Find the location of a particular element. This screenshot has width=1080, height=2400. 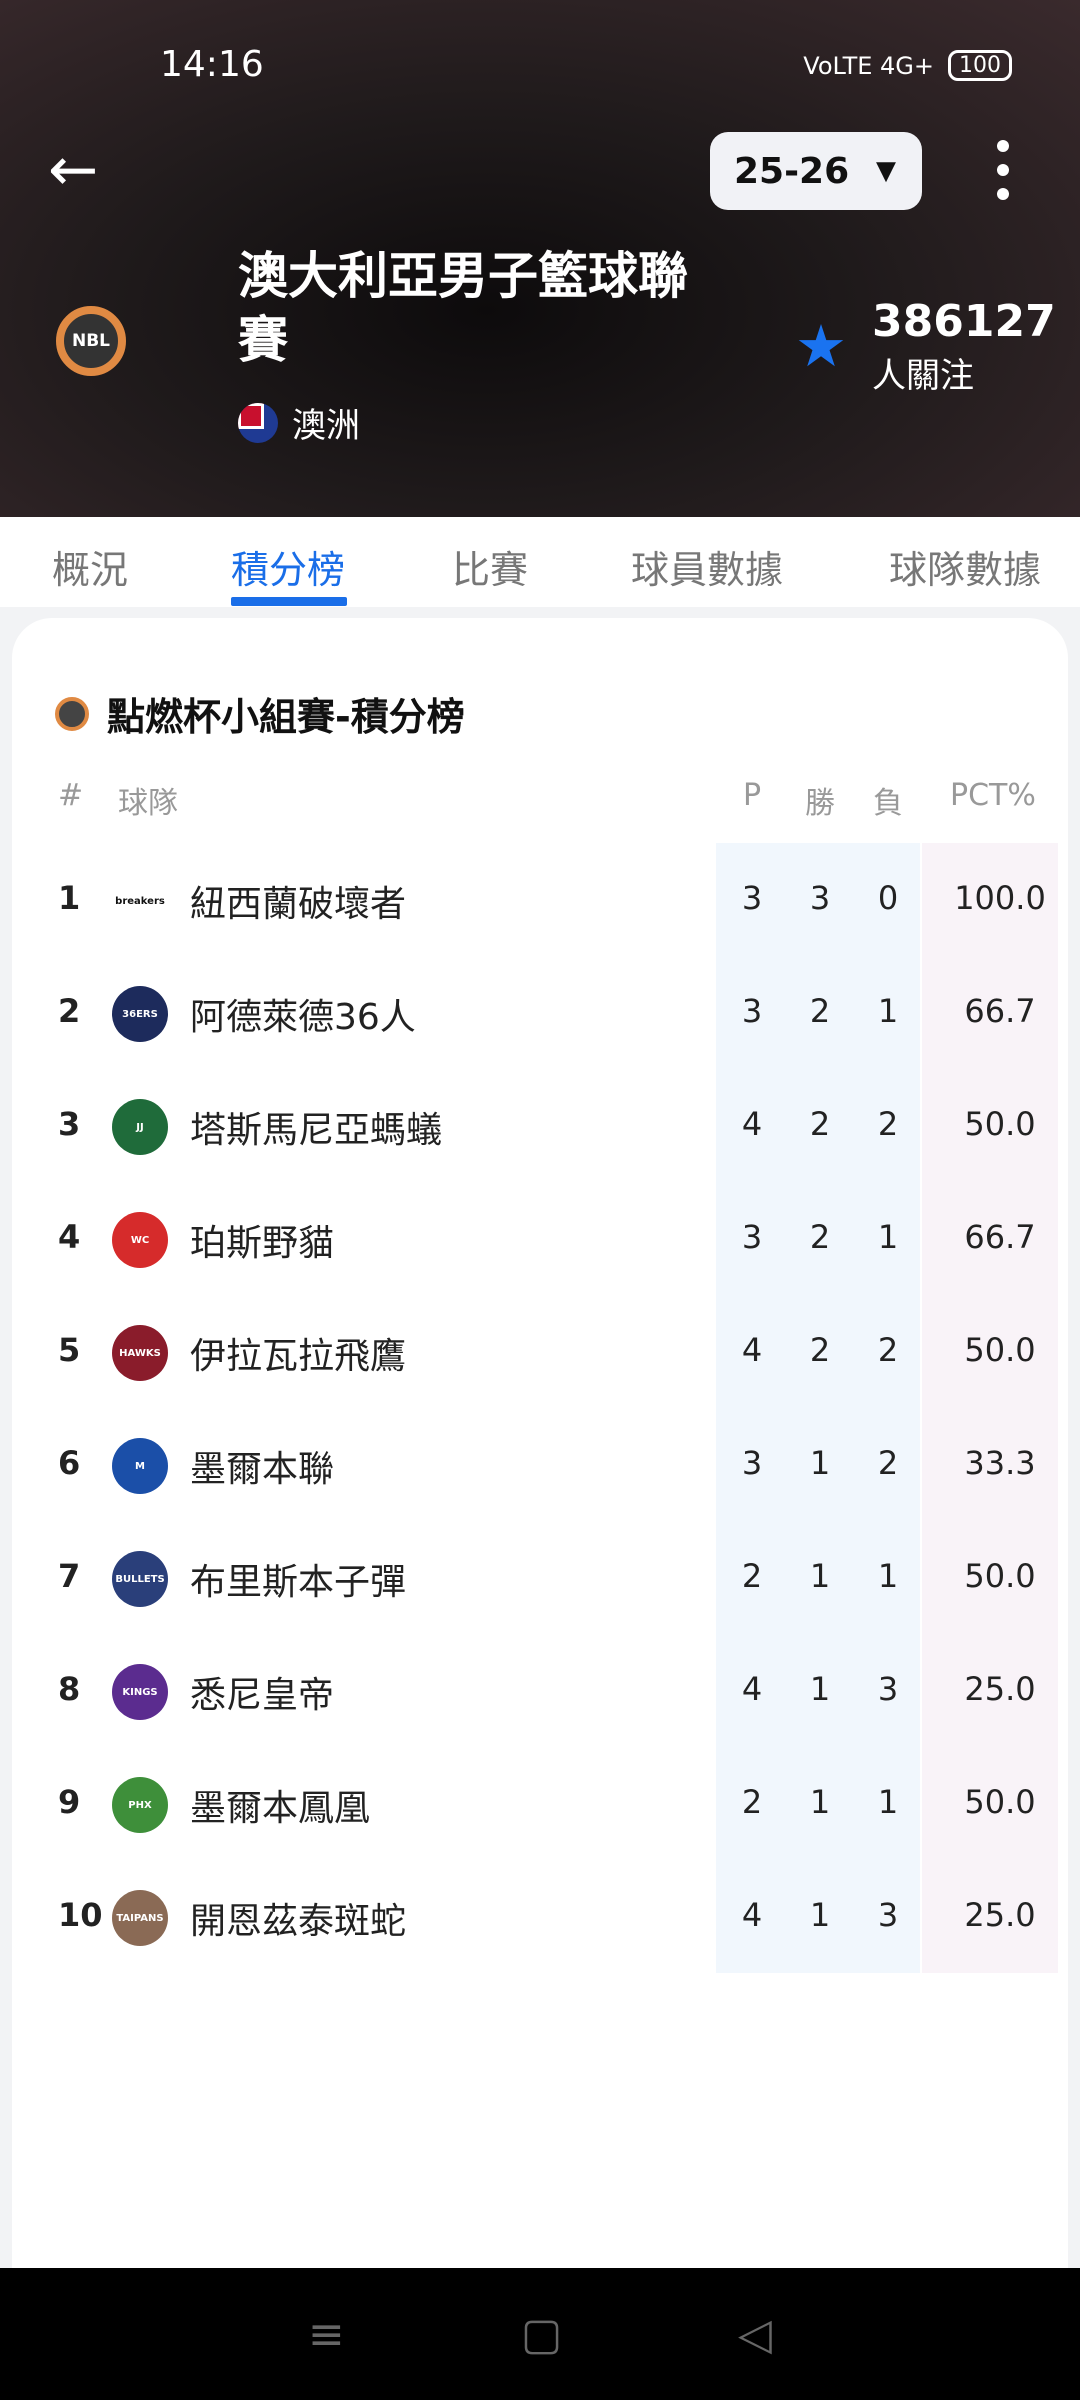

team-logo: M is located at coordinates (140, 1466).